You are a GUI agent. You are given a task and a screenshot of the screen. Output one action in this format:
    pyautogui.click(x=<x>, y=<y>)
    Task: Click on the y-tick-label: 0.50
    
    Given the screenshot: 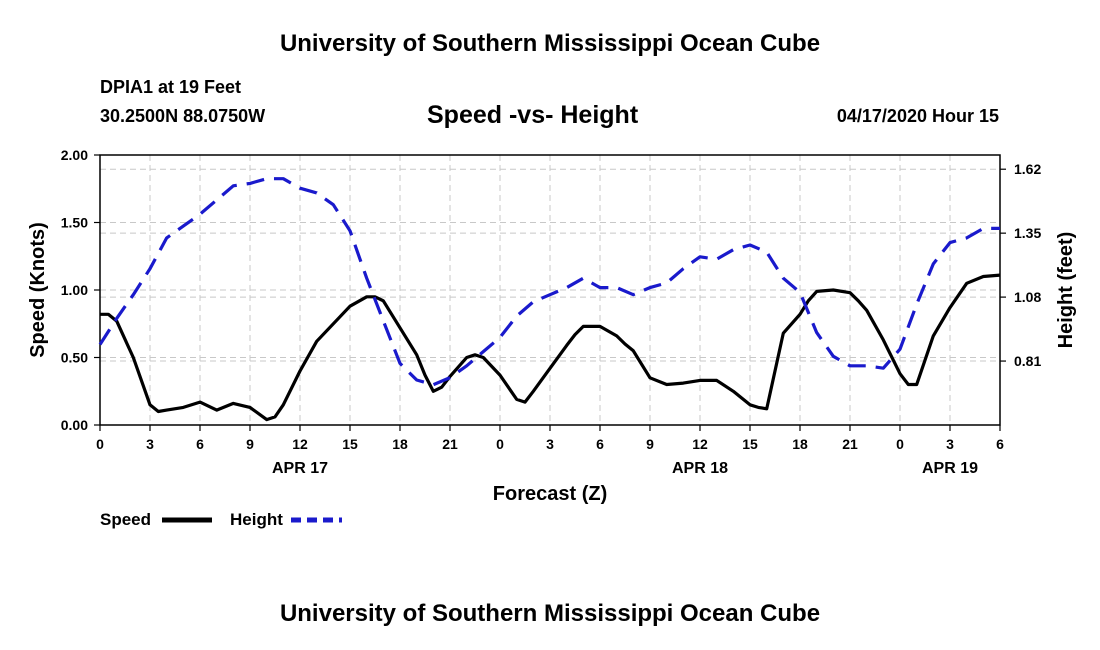 What is the action you would take?
    pyautogui.click(x=74, y=358)
    